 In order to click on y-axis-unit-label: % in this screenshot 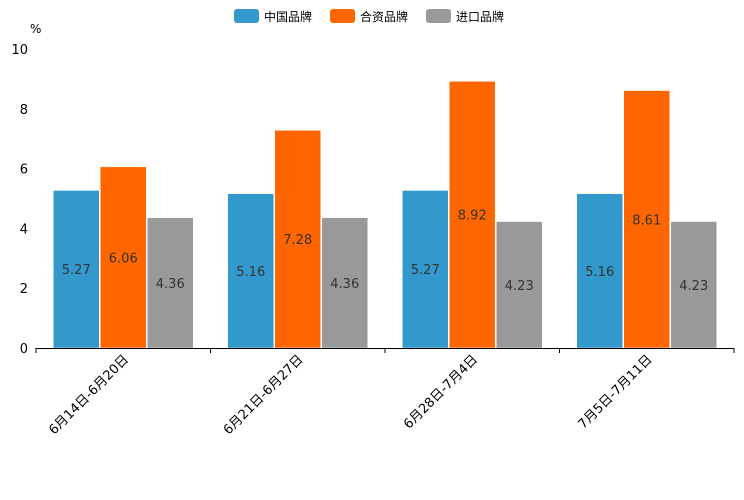, I will do `click(35, 29)`.